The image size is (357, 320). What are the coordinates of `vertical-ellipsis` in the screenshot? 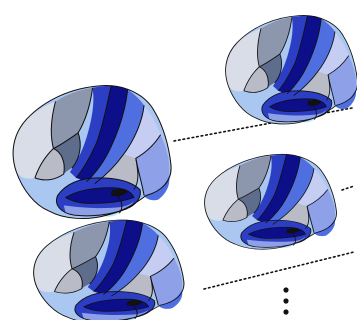 It's located at (286, 301).